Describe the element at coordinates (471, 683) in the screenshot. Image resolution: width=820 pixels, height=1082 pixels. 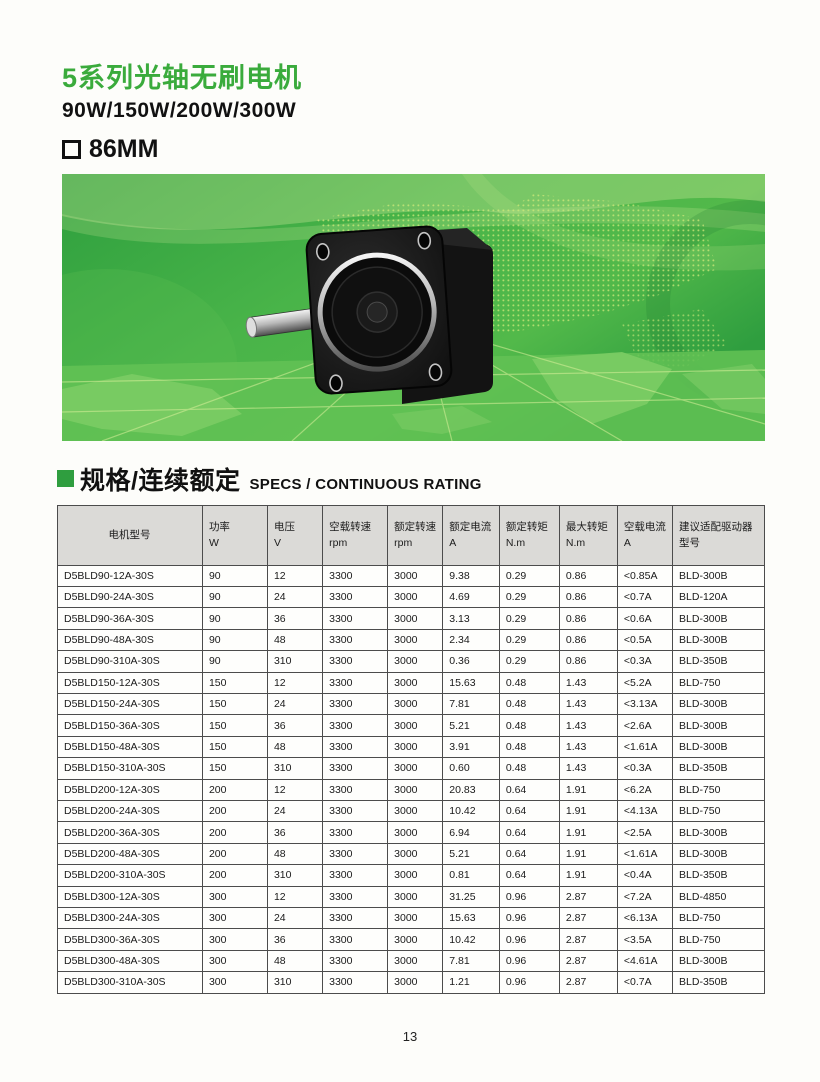
I see `table-cell: 15.63` at that location.